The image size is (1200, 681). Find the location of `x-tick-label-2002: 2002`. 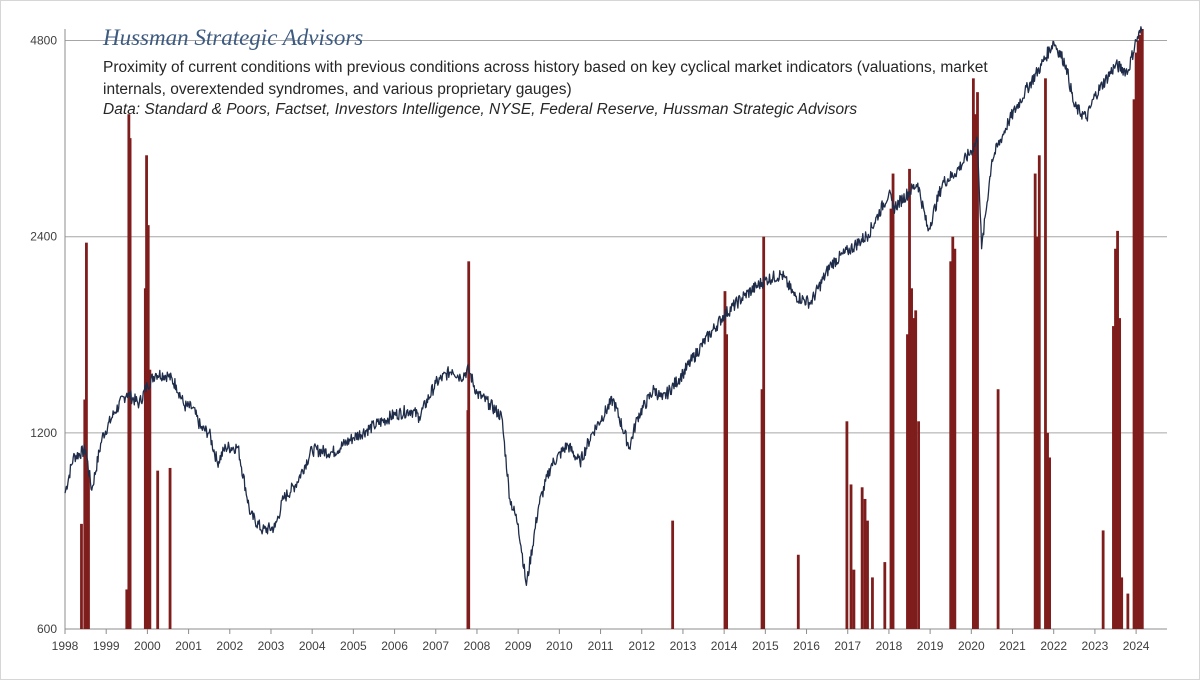

x-tick-label-2002: 2002 is located at coordinates (229, 646).